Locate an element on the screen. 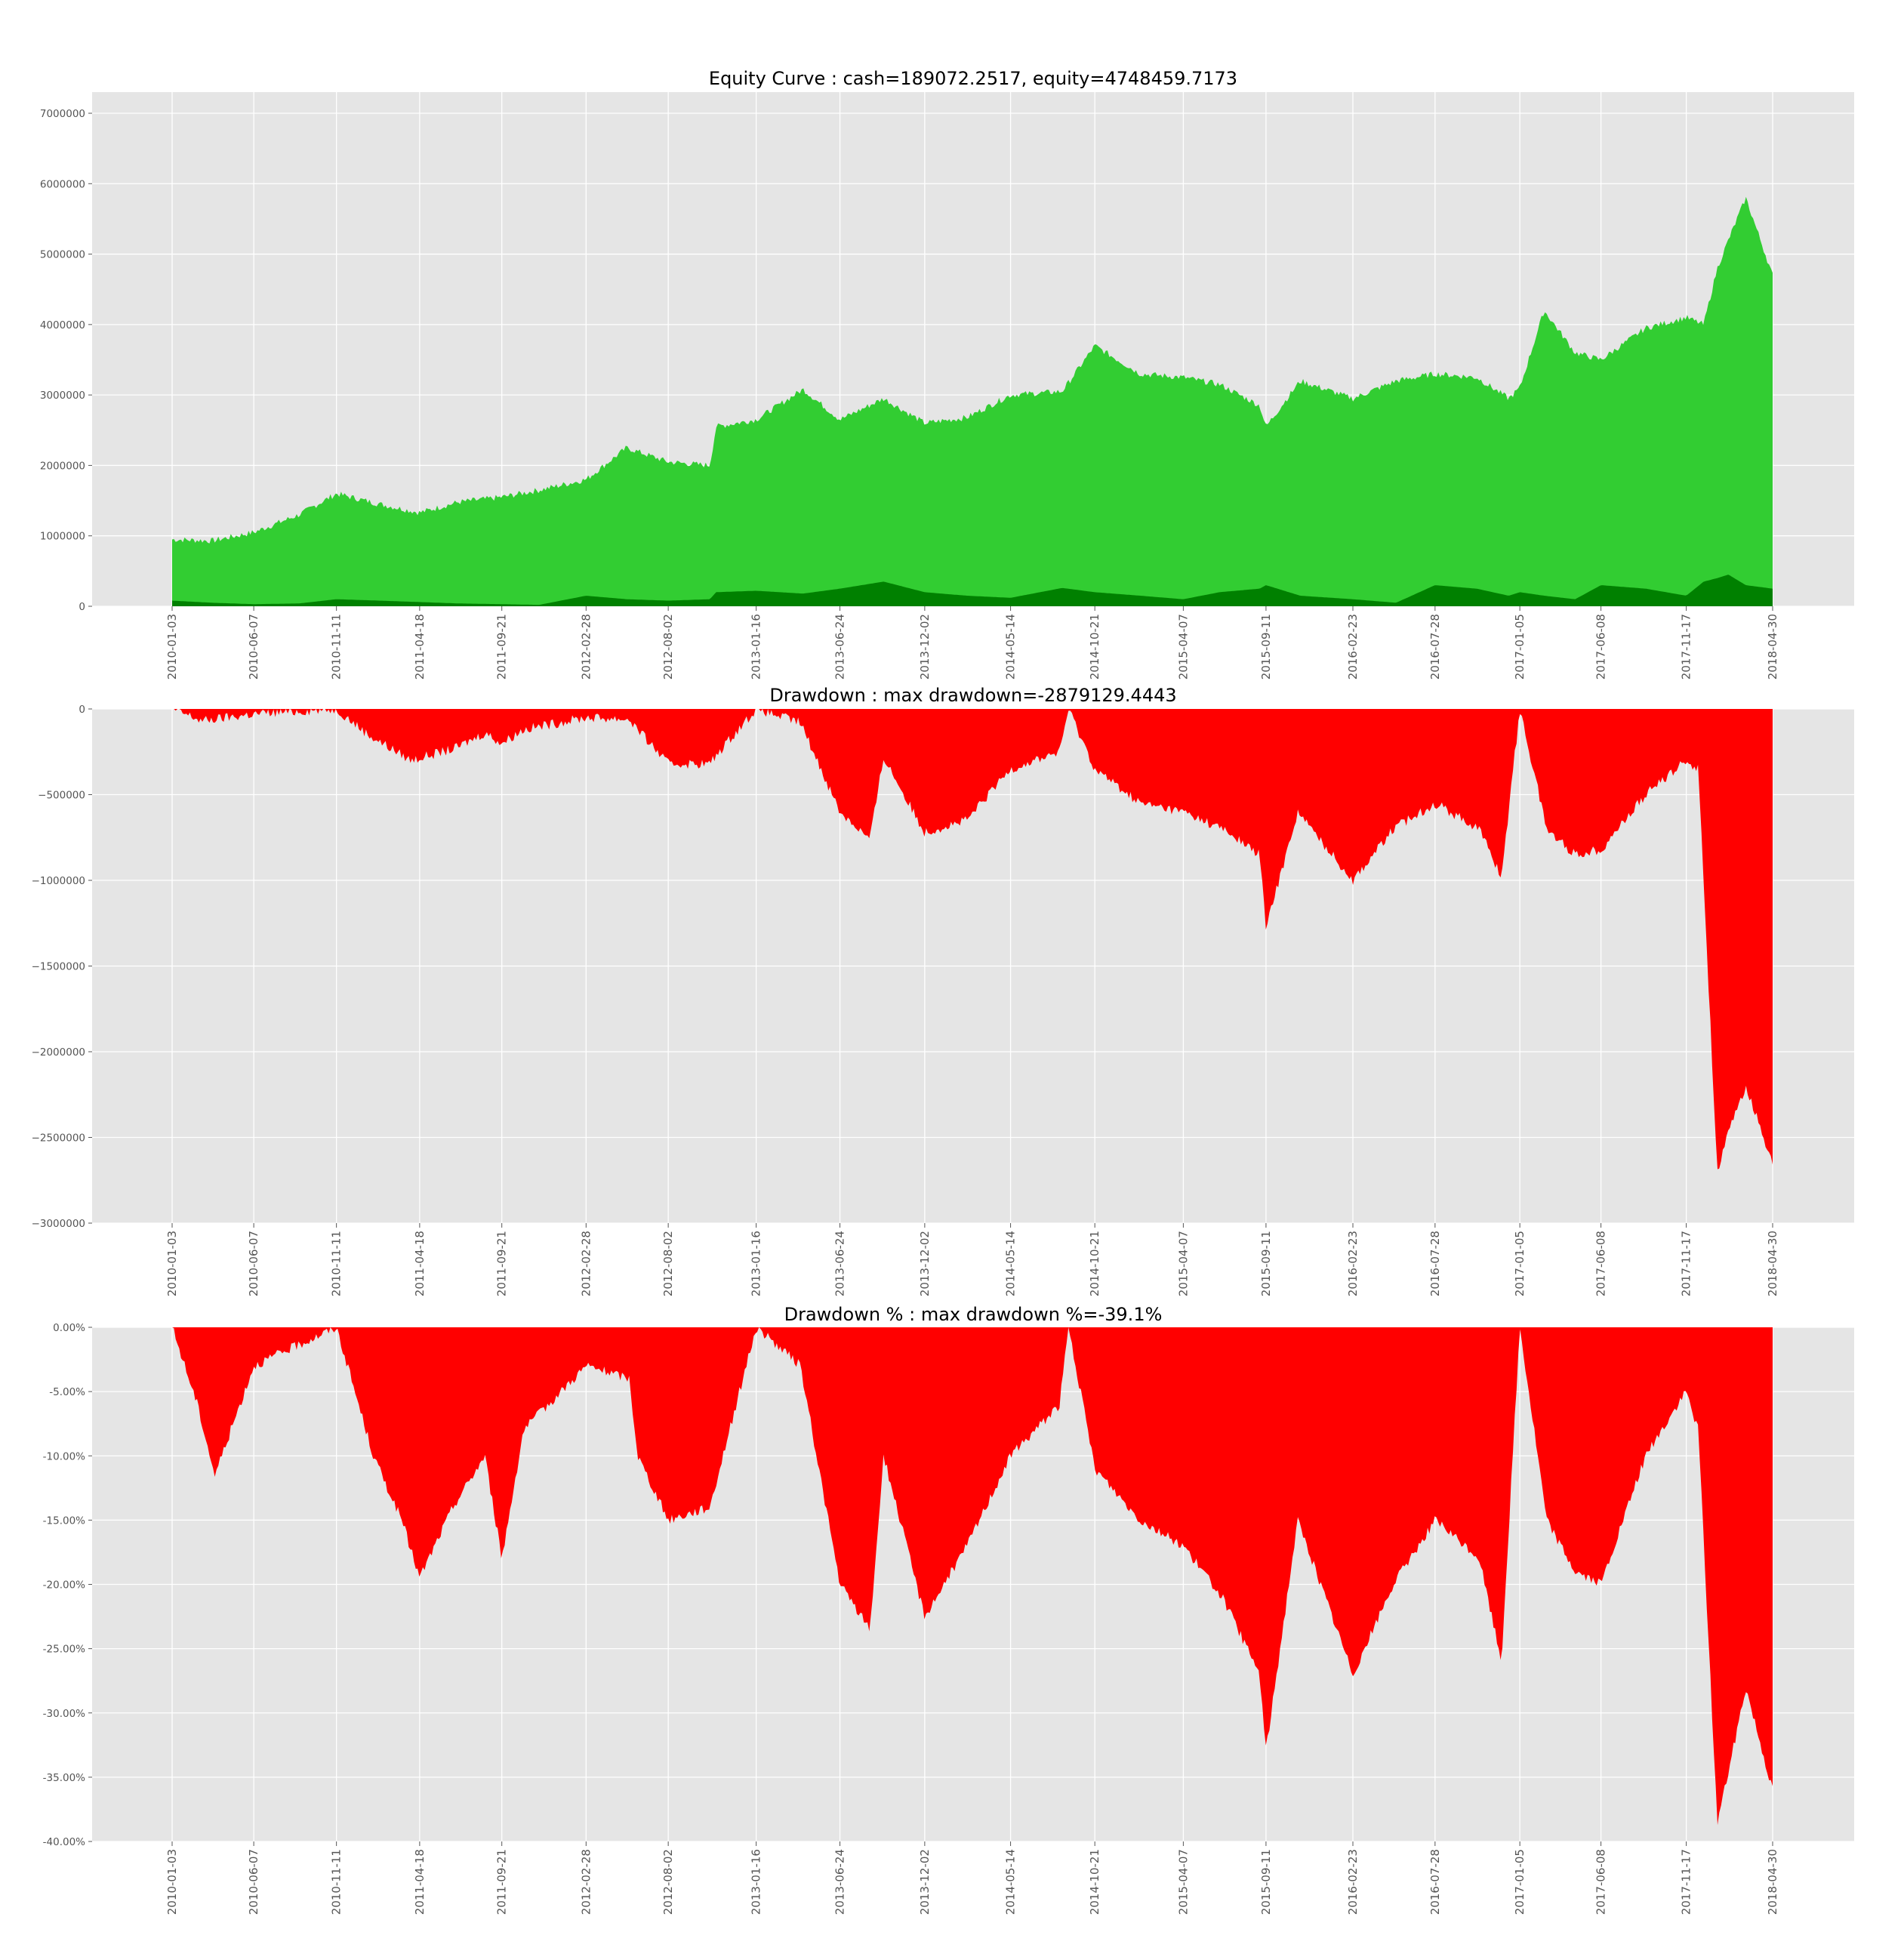 This screenshot has width=1904, height=1960. equity-xtick-label: 2017-11-17 is located at coordinates (1686, 647).